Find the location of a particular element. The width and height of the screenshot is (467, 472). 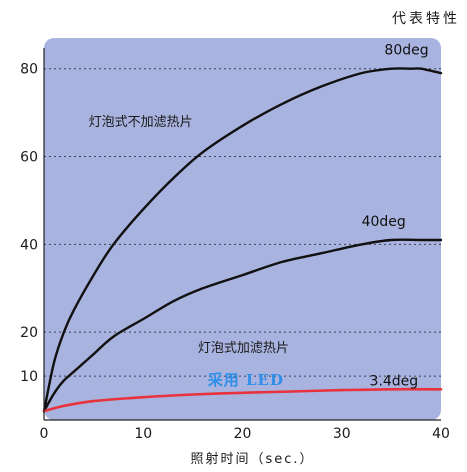

annotation-label: 灯泡式加滤热片 is located at coordinates (243, 348).